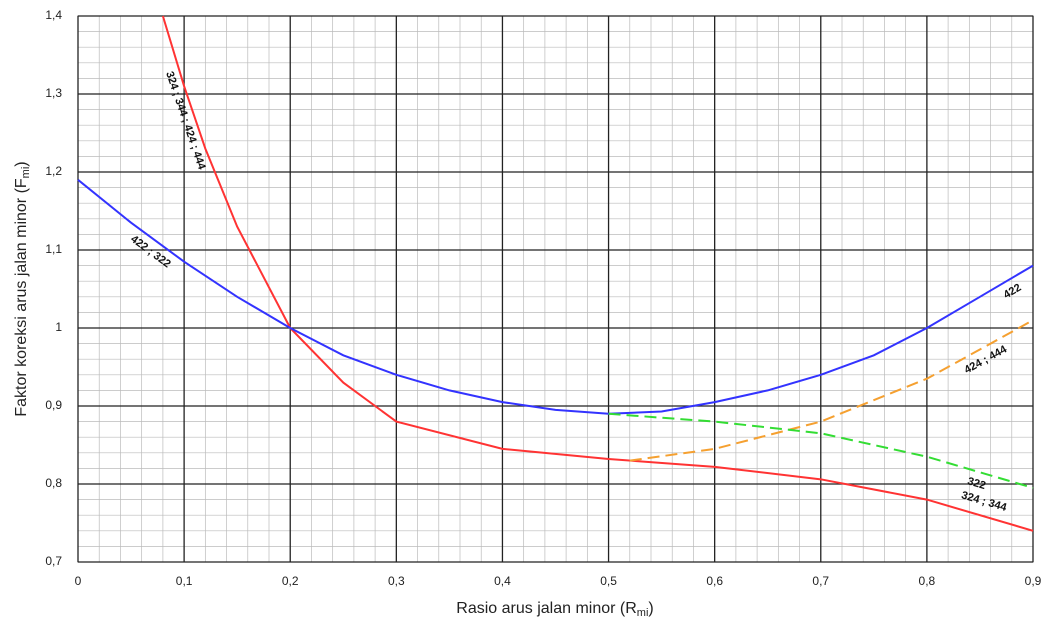 This screenshot has height=625, width=1051. What do you see at coordinates (927, 581) in the screenshot?
I see `x-tick-label: 0,8` at bounding box center [927, 581].